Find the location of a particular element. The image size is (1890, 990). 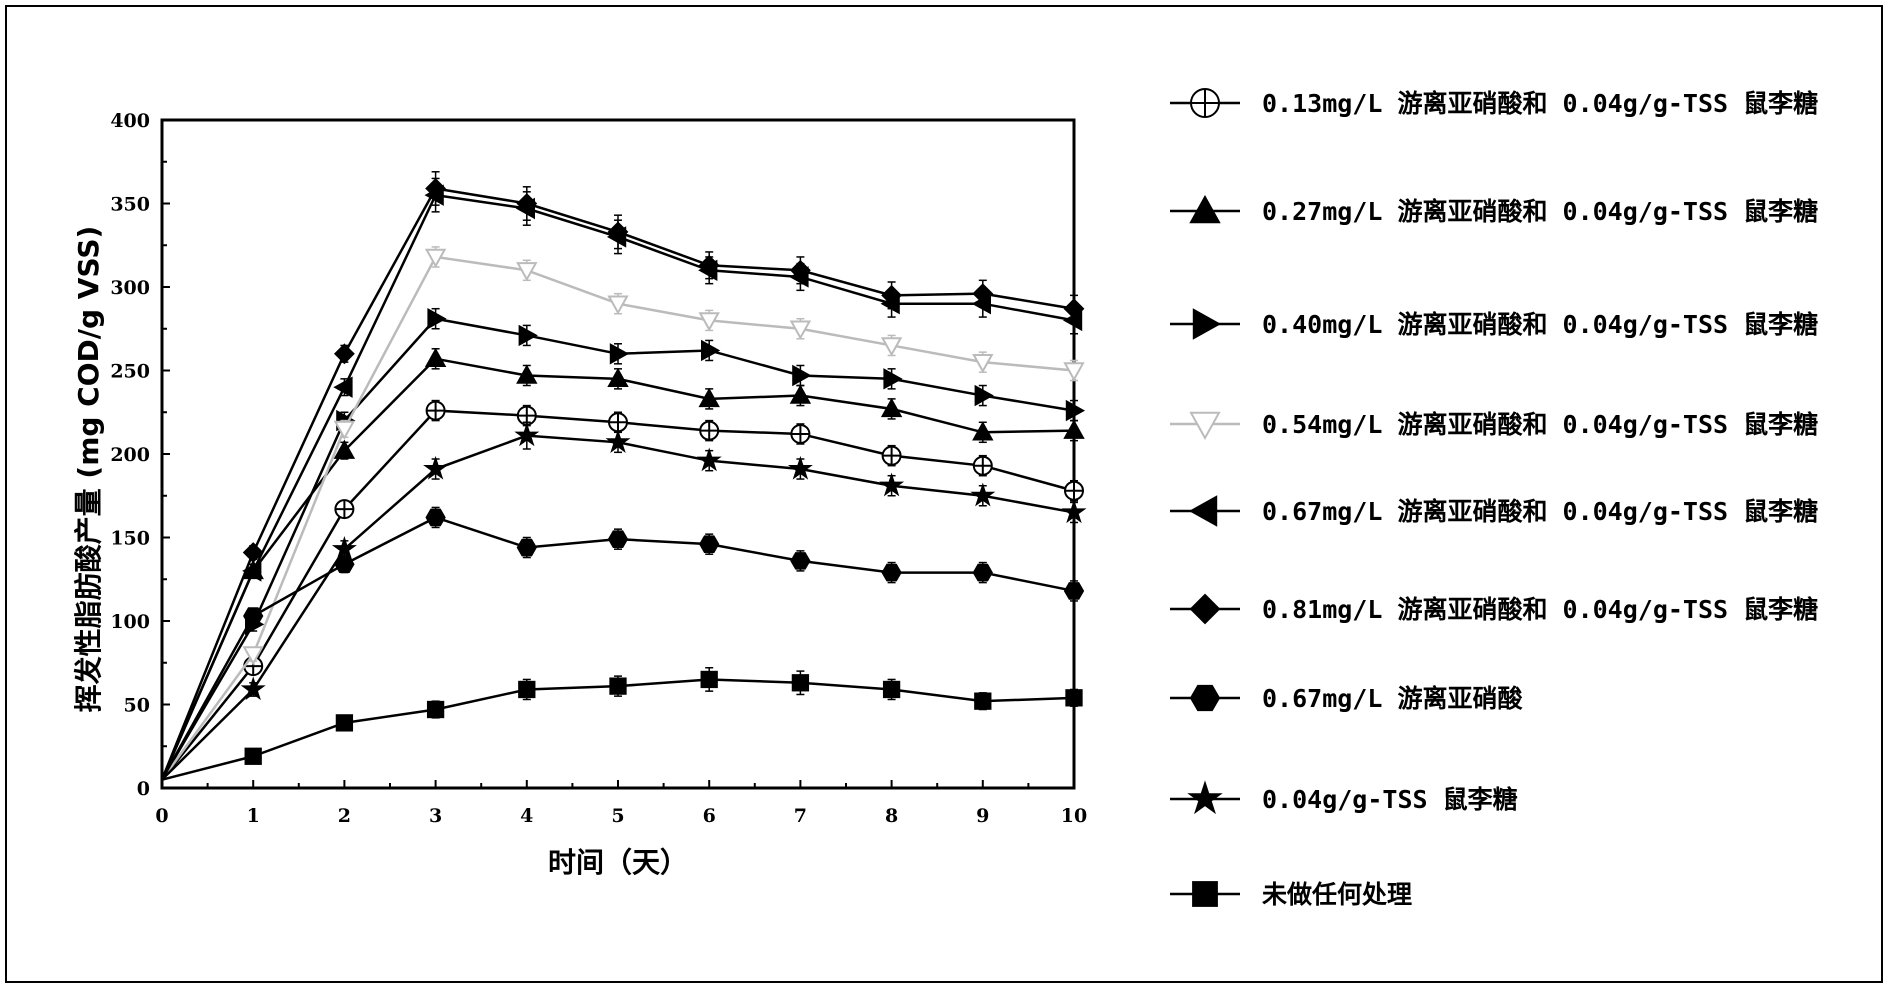

legend-item-2: 0.27mg/L 游离亚硝酸和 0.04g/g-TSS 鼠李糖 is located at coordinates (1494, 210).